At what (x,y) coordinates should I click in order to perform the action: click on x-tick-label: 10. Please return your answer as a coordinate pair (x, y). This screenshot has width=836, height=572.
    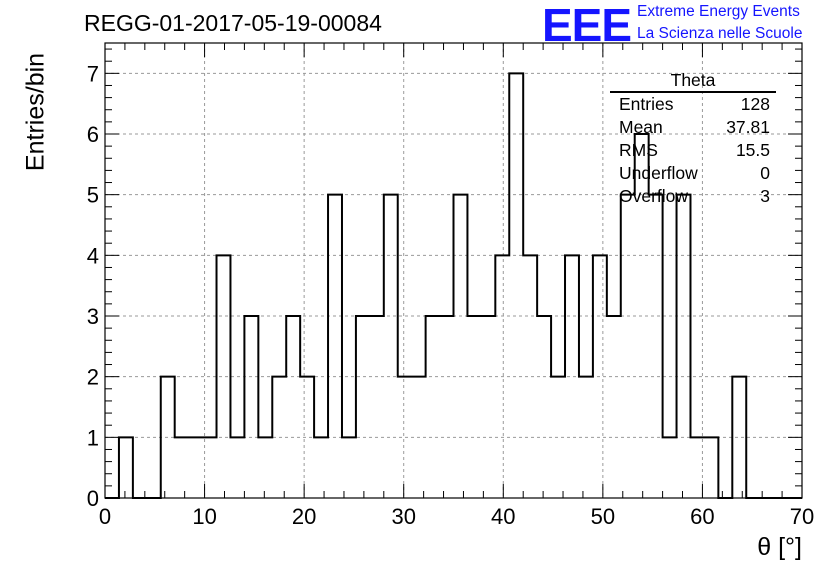
    Looking at the image, I should click on (204, 516).